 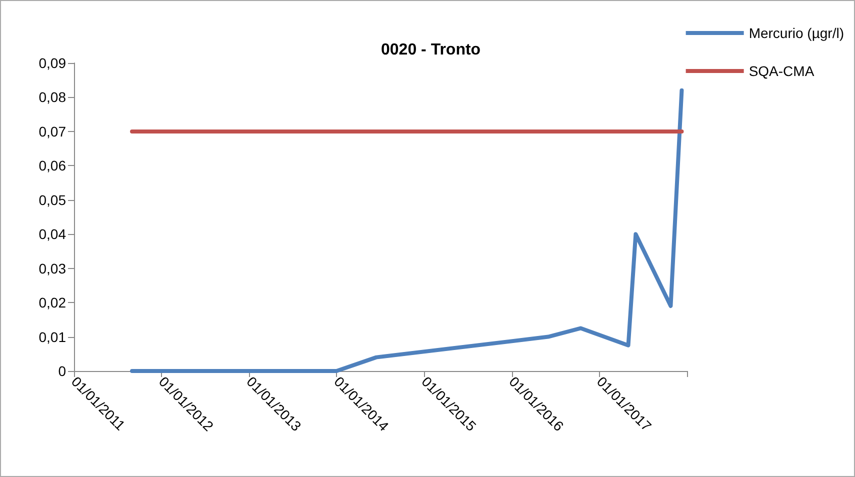 I want to click on y-tick-label: 0,04, so click(x=52, y=234).